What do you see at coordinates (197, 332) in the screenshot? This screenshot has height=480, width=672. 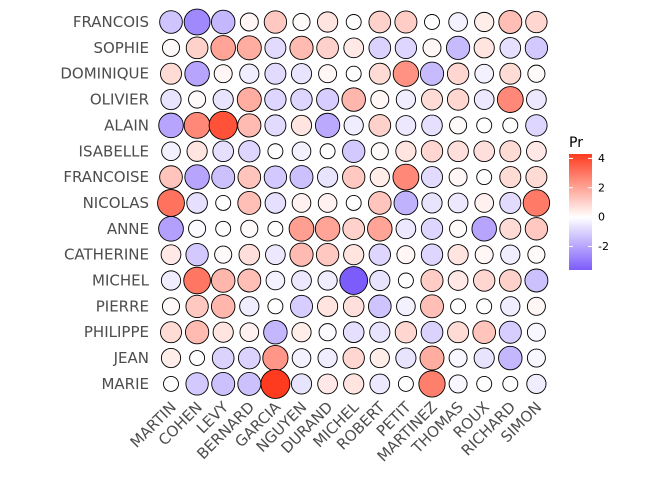 I see `balloon-philippe-cohen` at bounding box center [197, 332].